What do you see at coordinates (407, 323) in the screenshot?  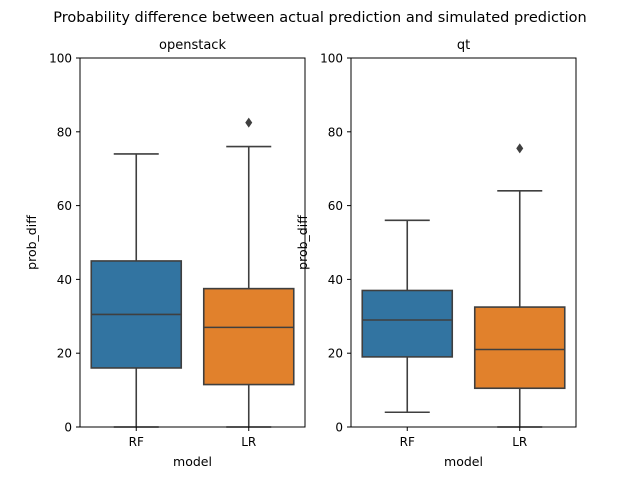 I see `box-RF` at bounding box center [407, 323].